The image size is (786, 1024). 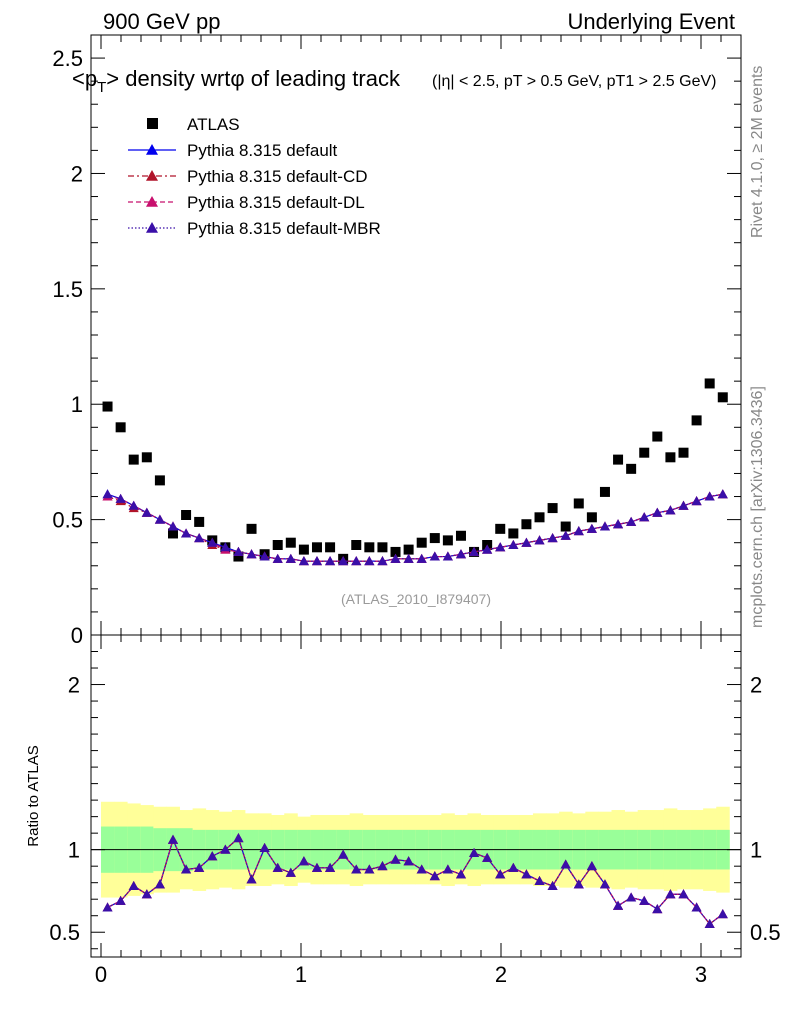 What do you see at coordinates (33, 795) in the screenshot?
I see `ratio-ylabel: Ratio to ATLAS` at bounding box center [33, 795].